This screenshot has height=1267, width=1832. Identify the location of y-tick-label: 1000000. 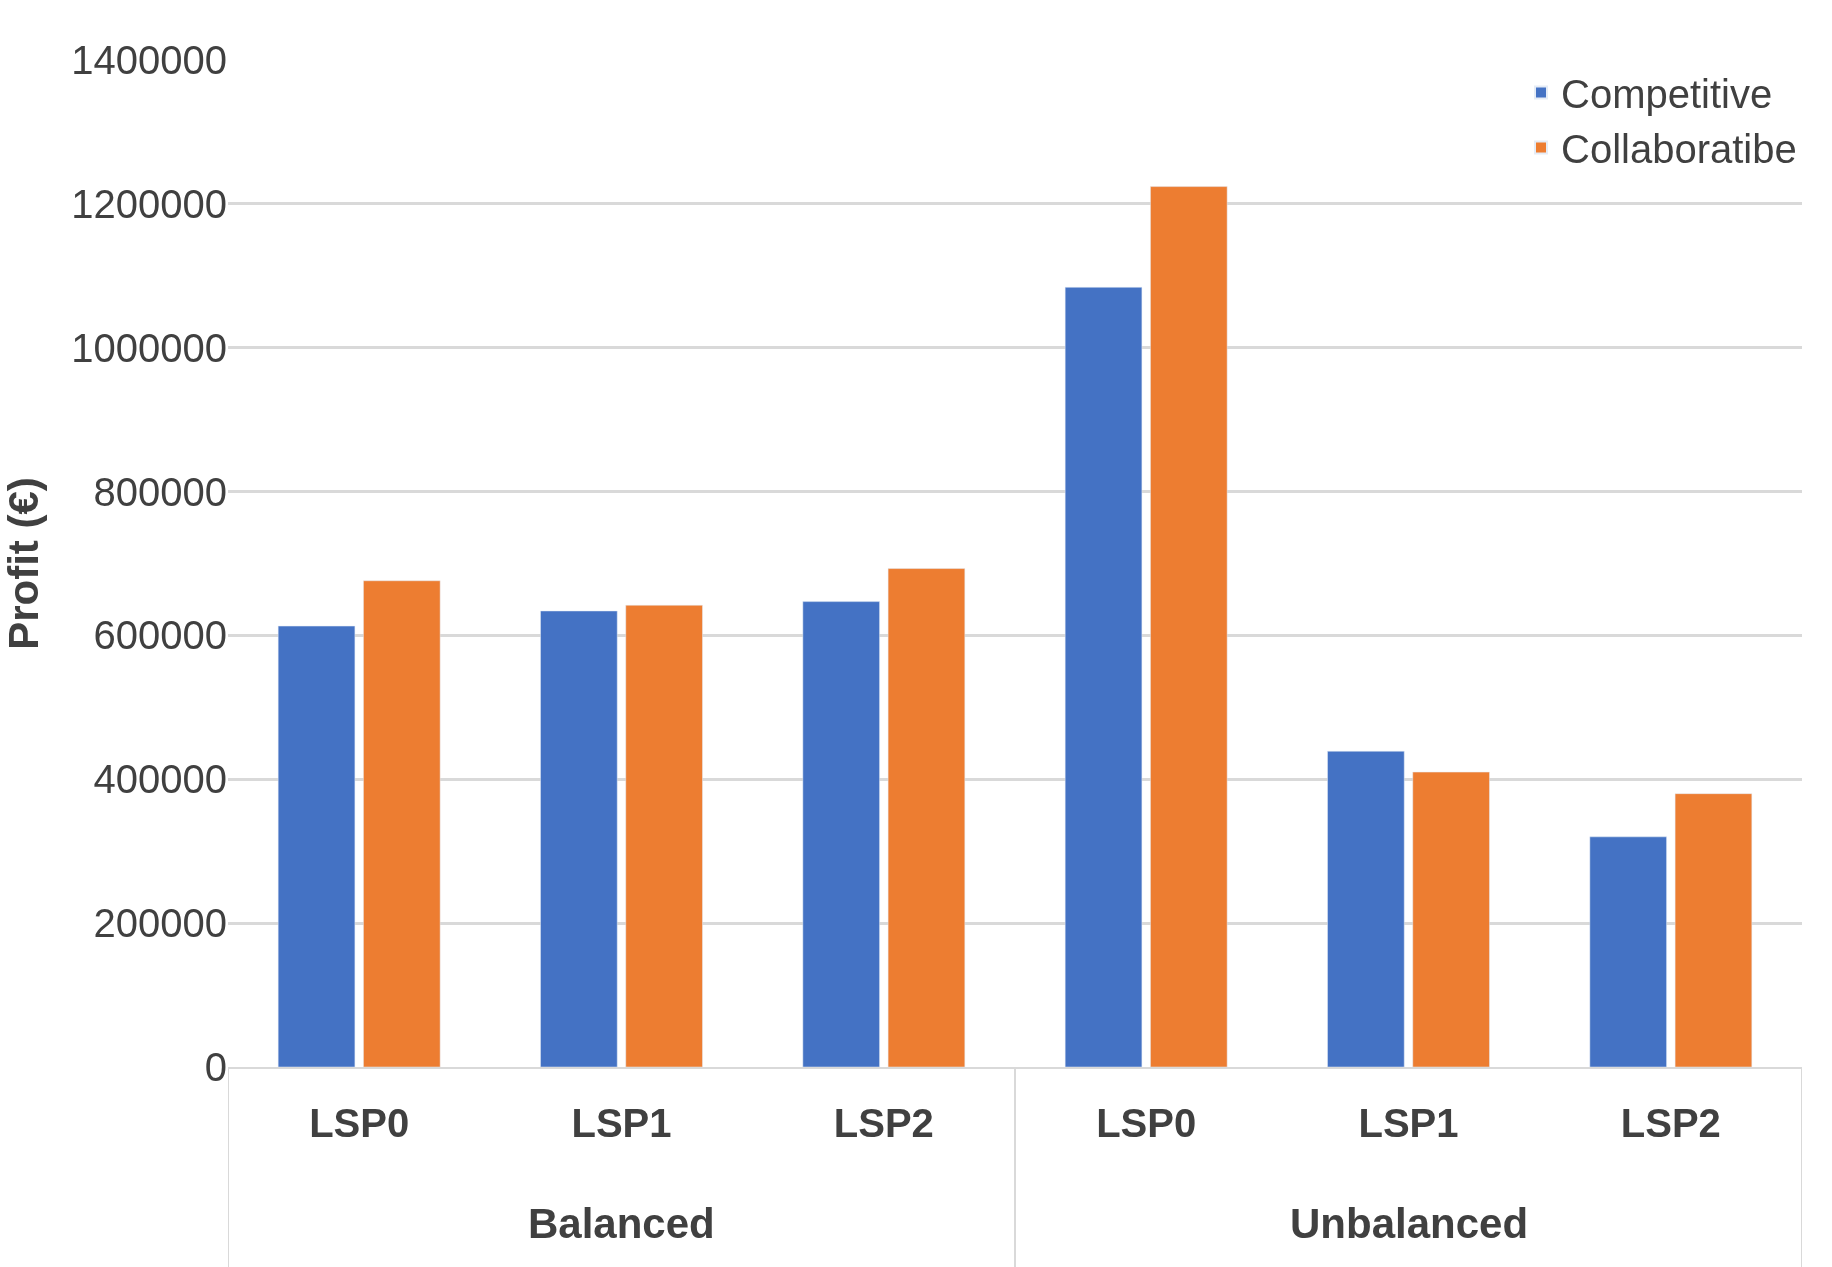
(149, 347).